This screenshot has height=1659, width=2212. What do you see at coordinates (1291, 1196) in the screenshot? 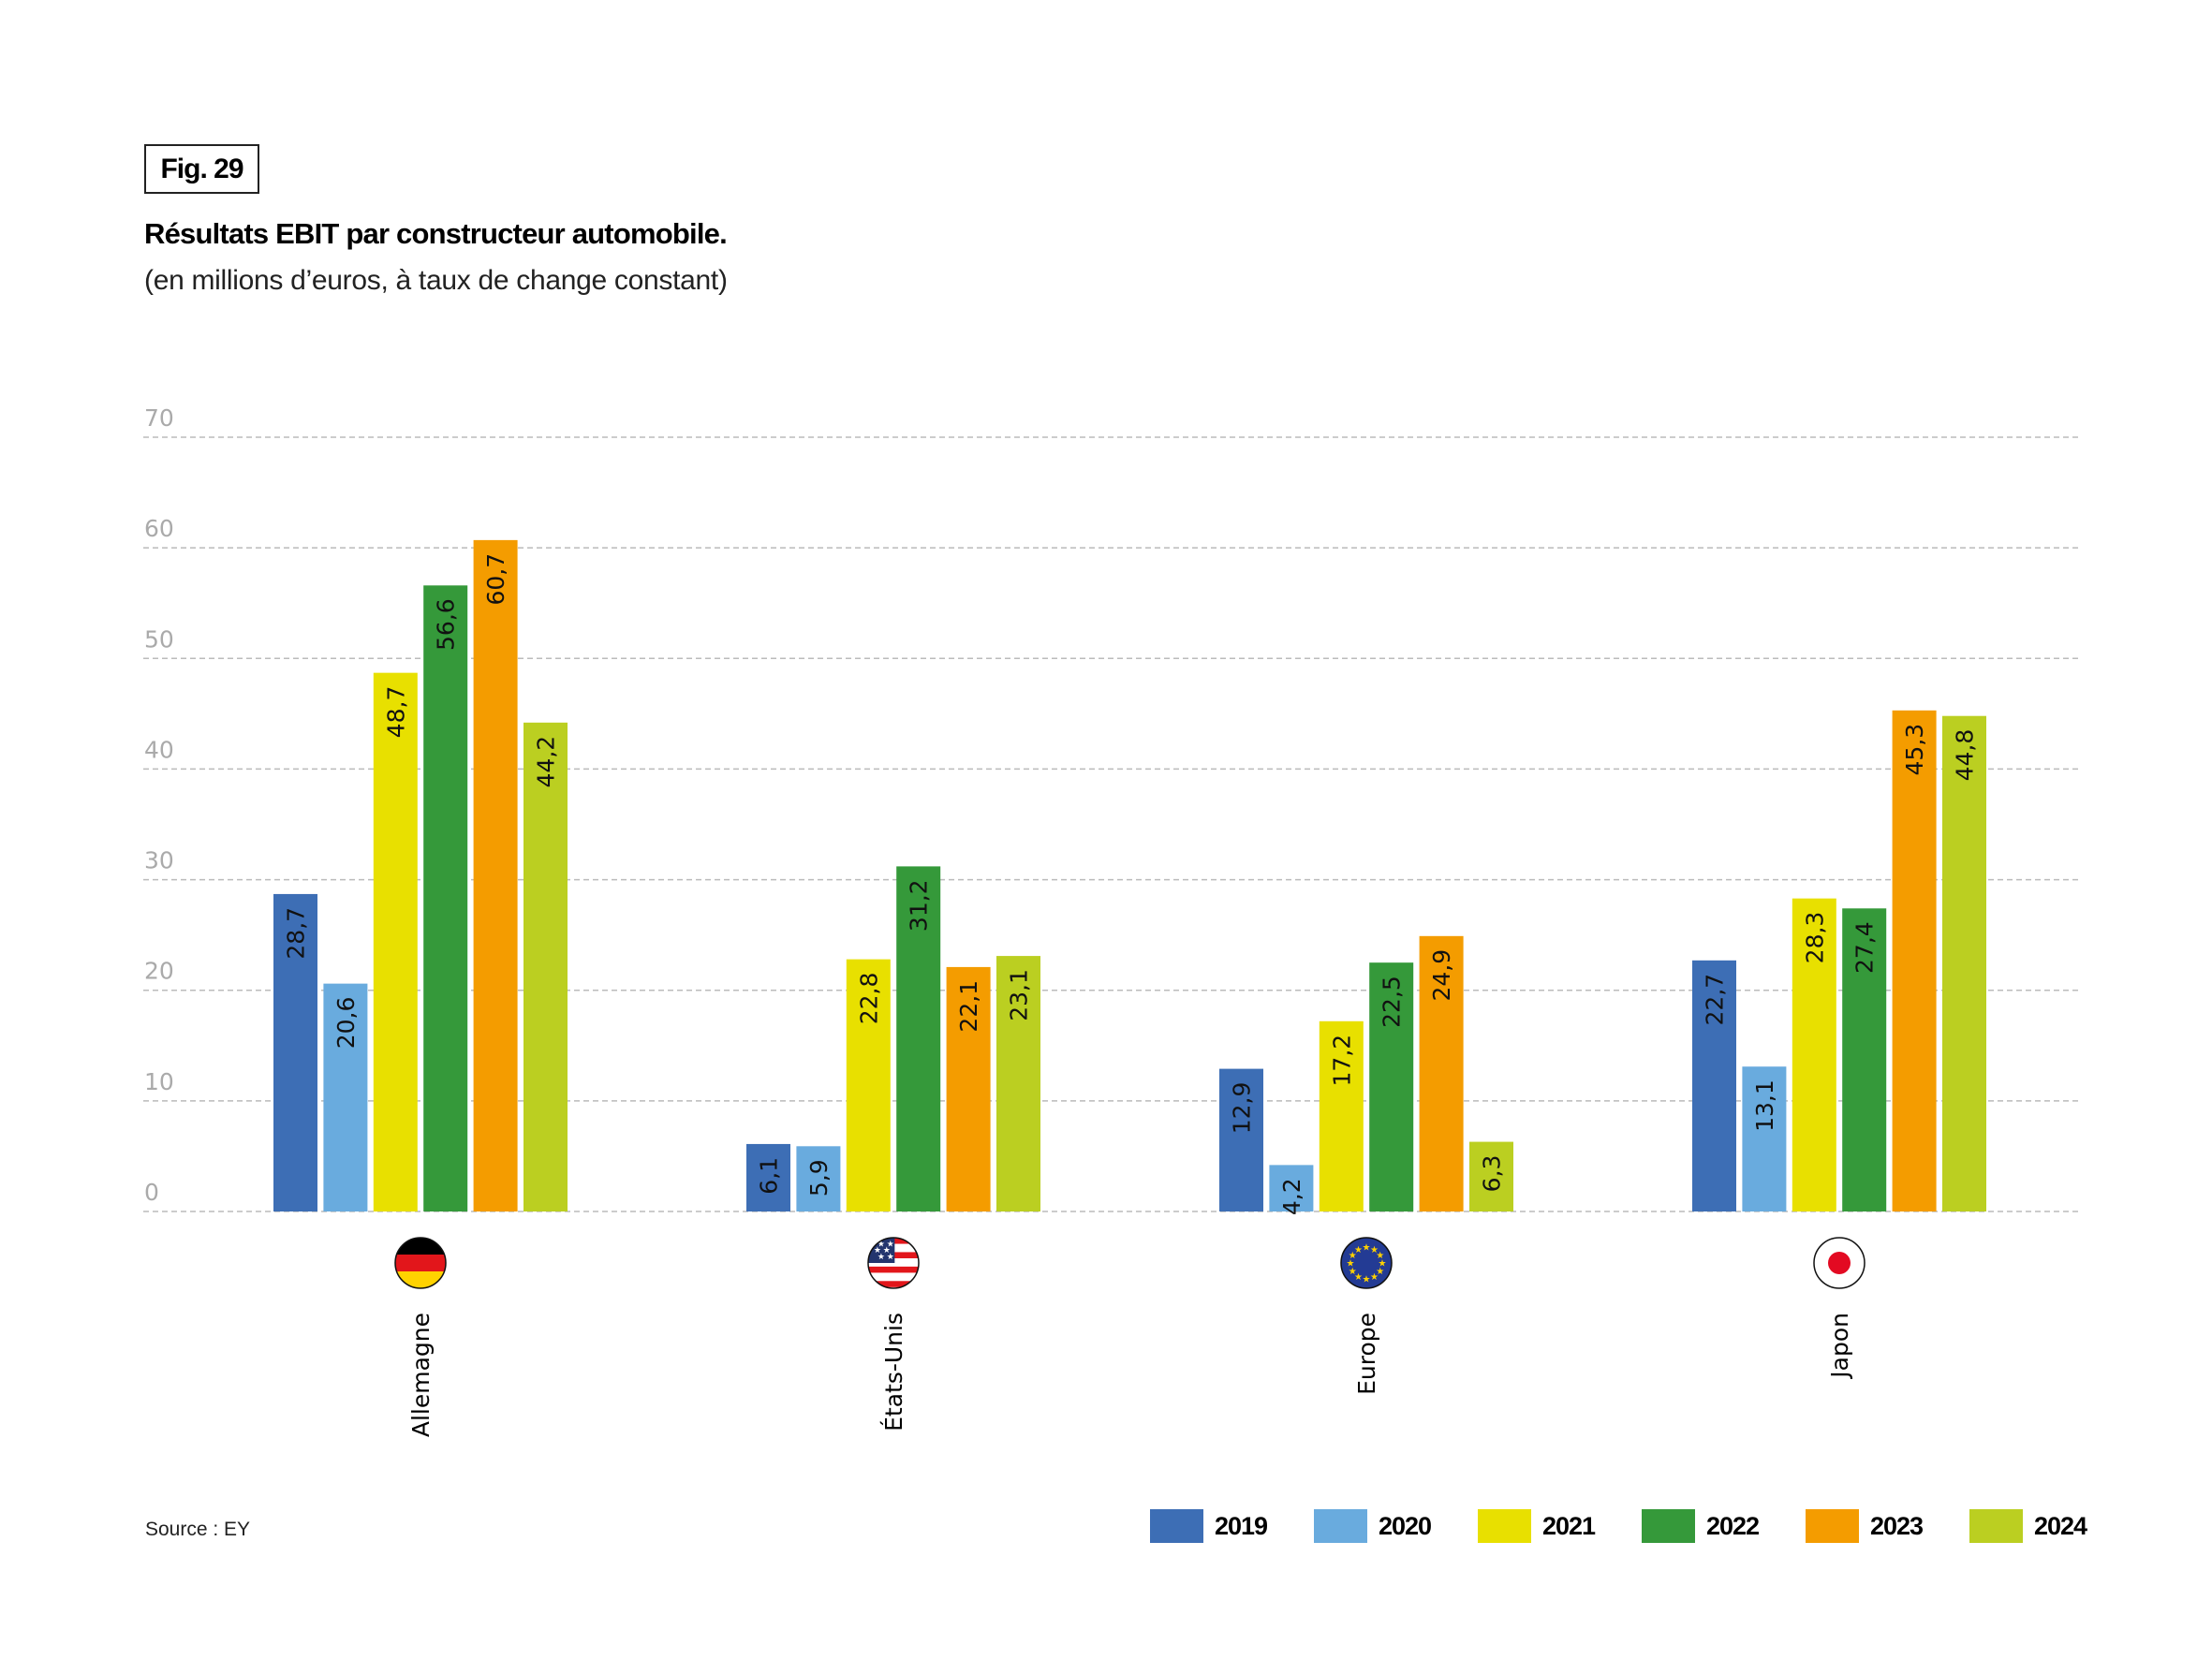
I see `bar-value-label: 4,2` at bounding box center [1291, 1196].